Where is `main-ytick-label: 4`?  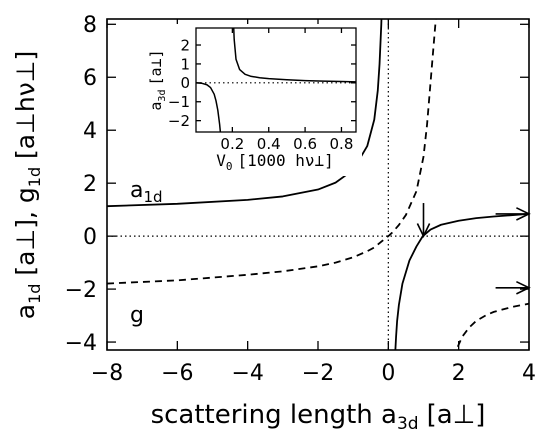
main-ytick-label: 4 is located at coordinates (90, 131).